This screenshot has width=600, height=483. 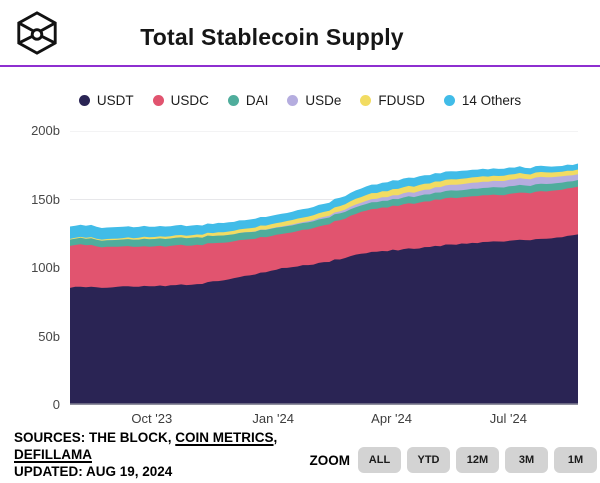 What do you see at coordinates (273, 418) in the screenshot?
I see `x-axis-label-jan-24: Jan '24` at bounding box center [273, 418].